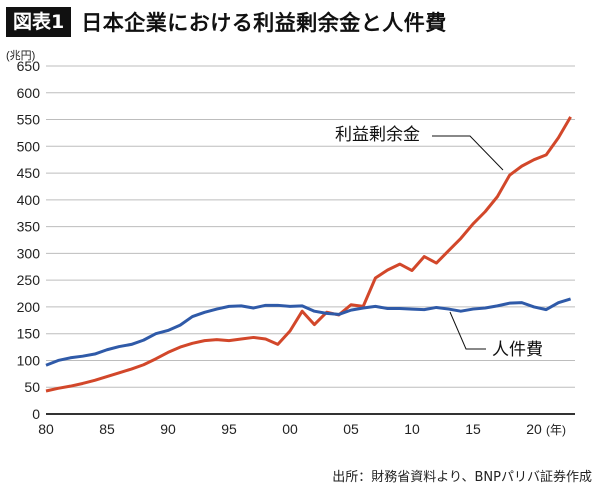 This screenshot has width=600, height=491. I want to click on series-label-labor-cost: 人件費, so click(517, 350).